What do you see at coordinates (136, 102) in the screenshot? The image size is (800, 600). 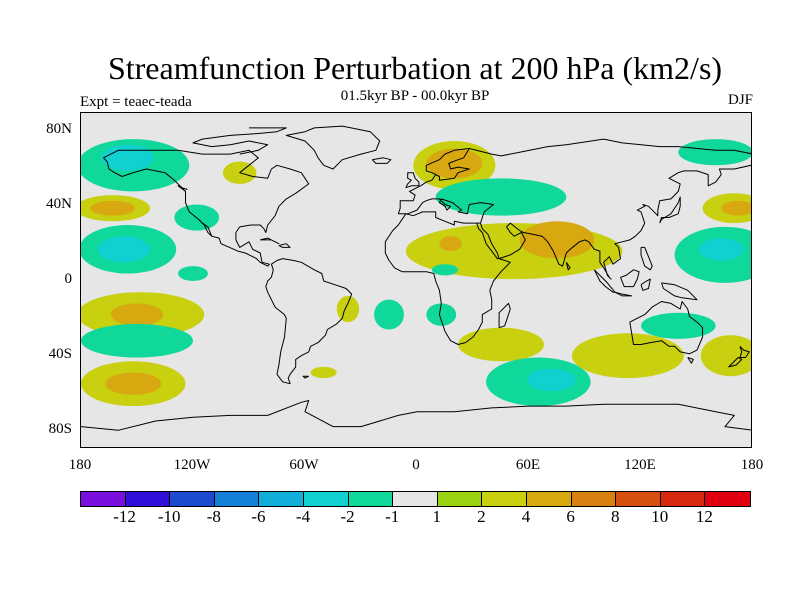 I see `experiment-label: Expt = teaec-teada` at bounding box center [136, 102].